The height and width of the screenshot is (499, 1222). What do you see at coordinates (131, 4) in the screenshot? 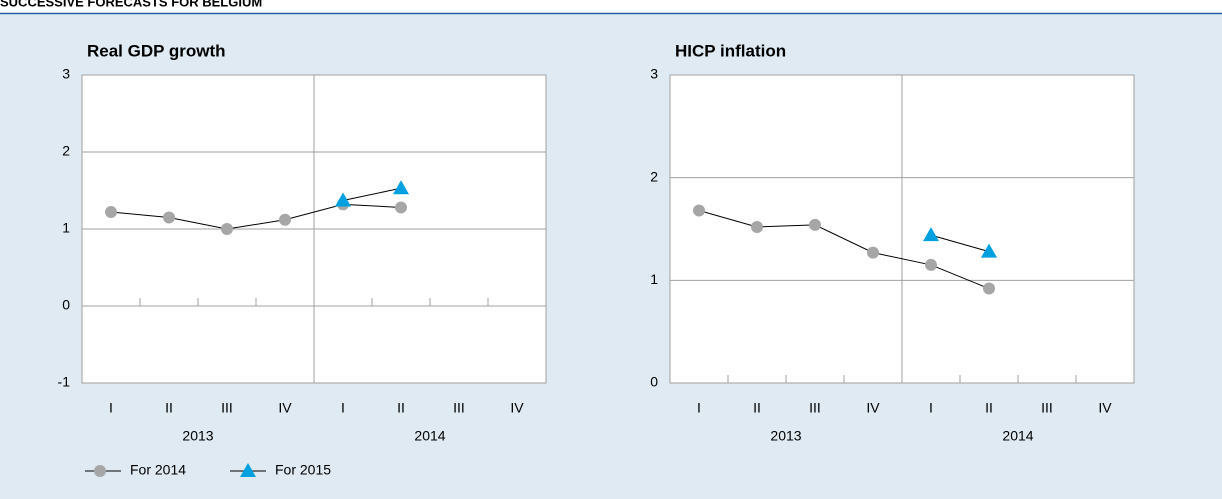
I see `page-title: SUCCESSIVE FORECASTS FOR BELGIUM` at bounding box center [131, 4].